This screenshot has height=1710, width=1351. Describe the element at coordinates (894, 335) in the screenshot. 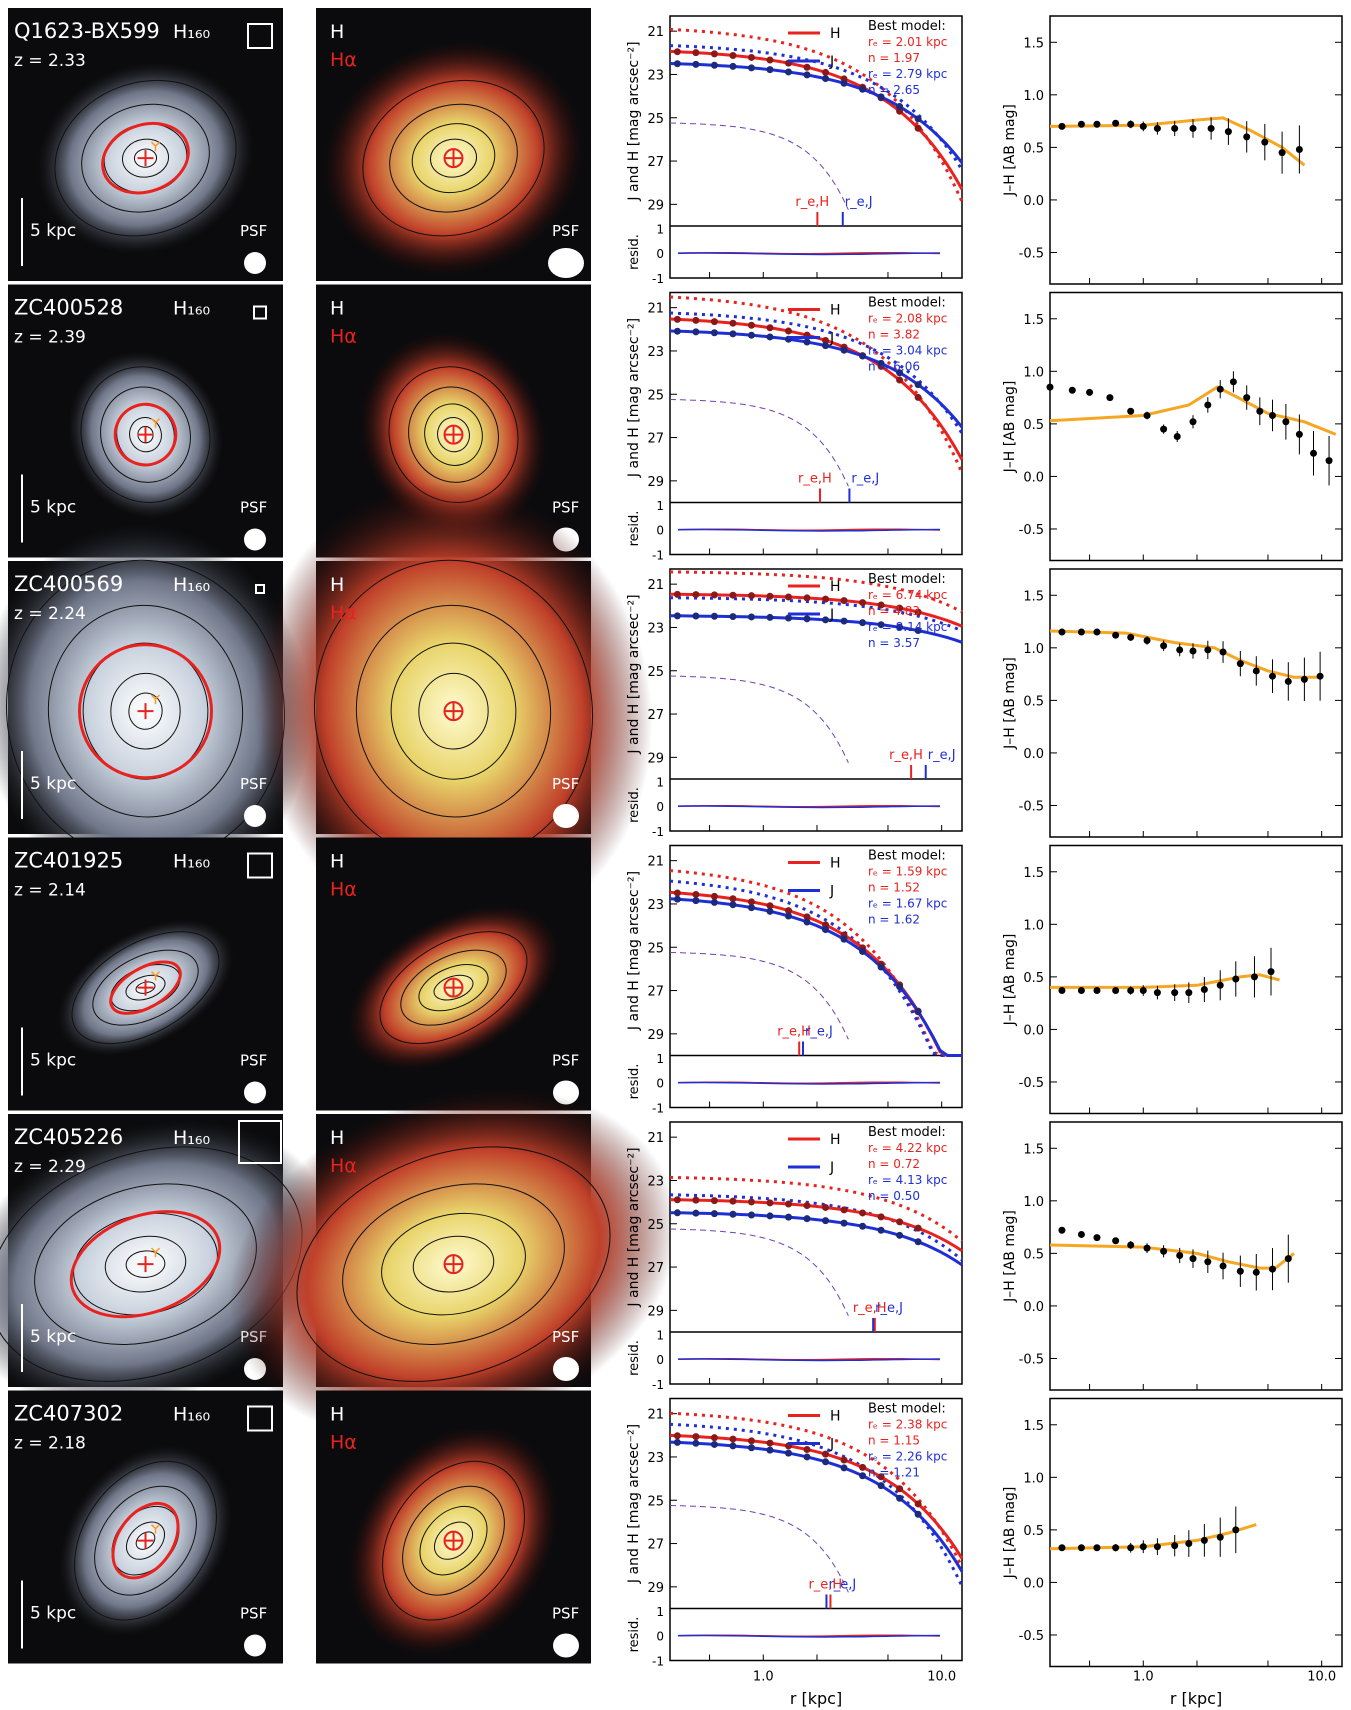

I see `n-h-value: n = 3.82` at that location.